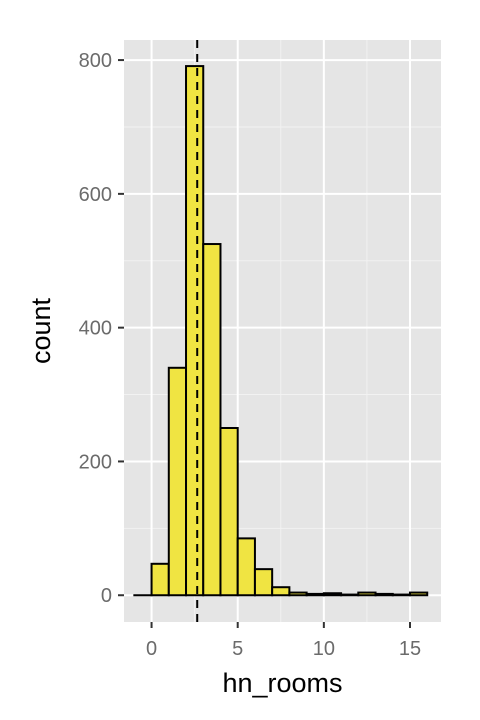  What do you see at coordinates (95, 329) in the screenshot?
I see `y-tick-label: 400` at bounding box center [95, 329].